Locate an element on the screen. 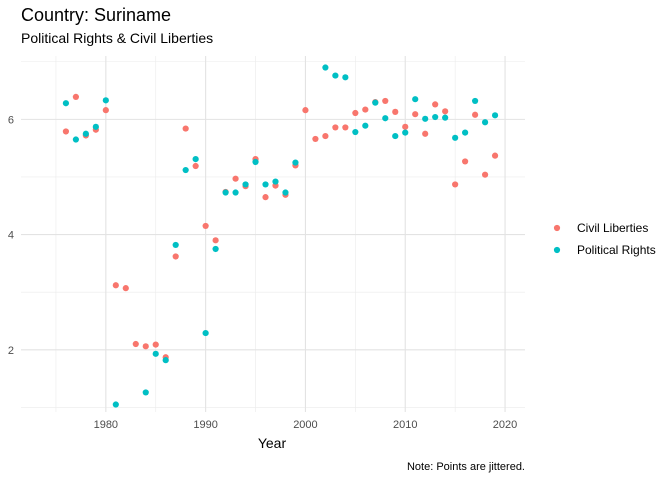 This screenshot has width=672, height=480. x-tick-label: 2010 is located at coordinates (405, 425).